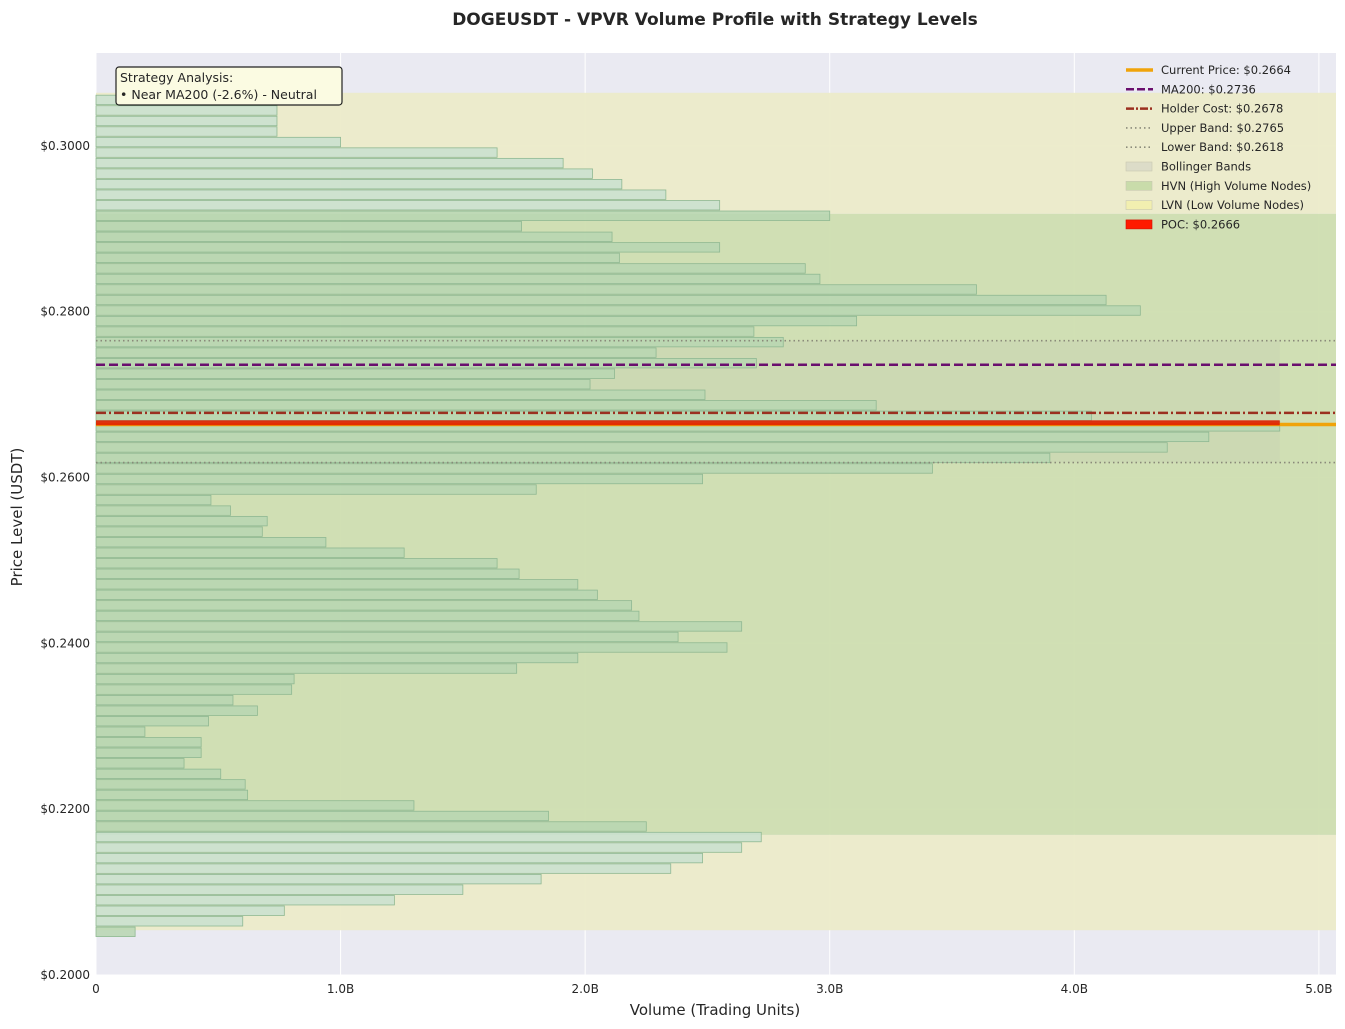 The width and height of the screenshot is (1345, 1029). Describe the element at coordinates (1139, 166) in the screenshot. I see `legend-swatch-bb` at that location.